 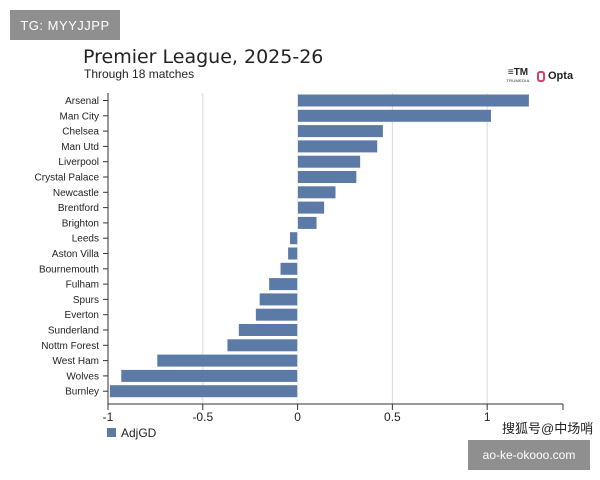 I want to click on category-label: Leeds, so click(x=85, y=239).